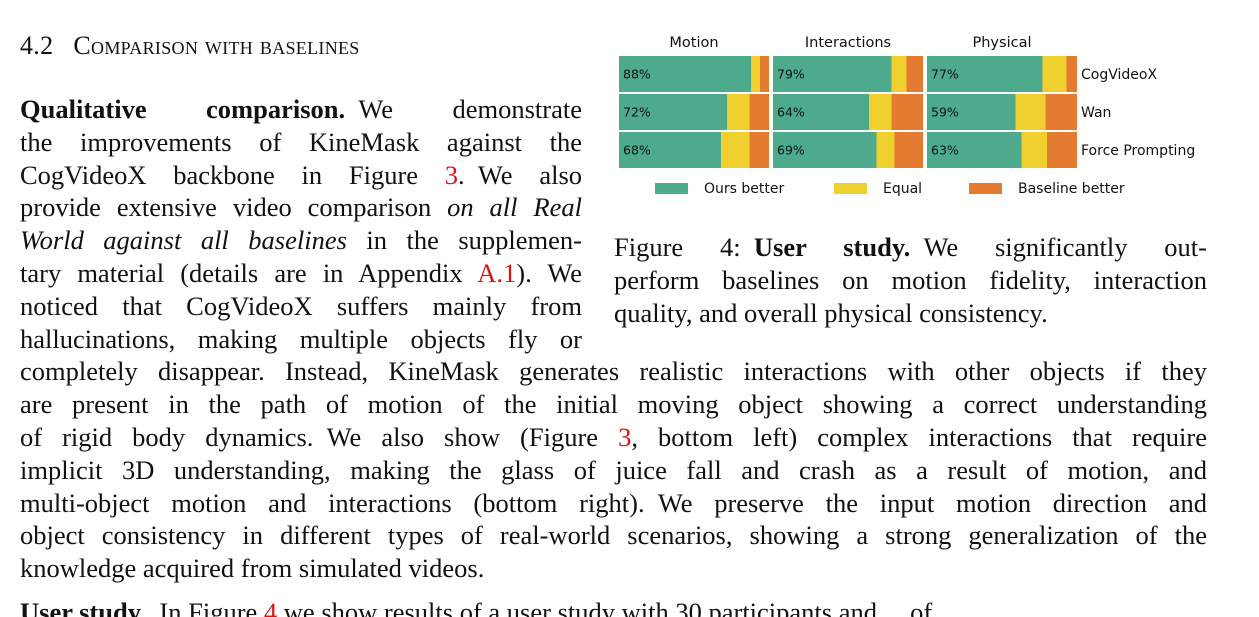  I want to click on data-label: 59%, so click(945, 112).